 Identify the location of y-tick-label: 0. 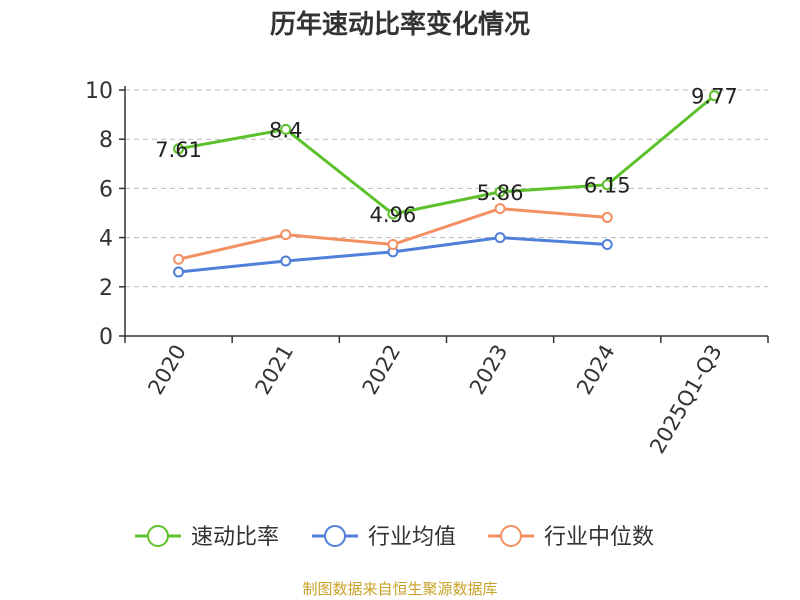
(106, 337).